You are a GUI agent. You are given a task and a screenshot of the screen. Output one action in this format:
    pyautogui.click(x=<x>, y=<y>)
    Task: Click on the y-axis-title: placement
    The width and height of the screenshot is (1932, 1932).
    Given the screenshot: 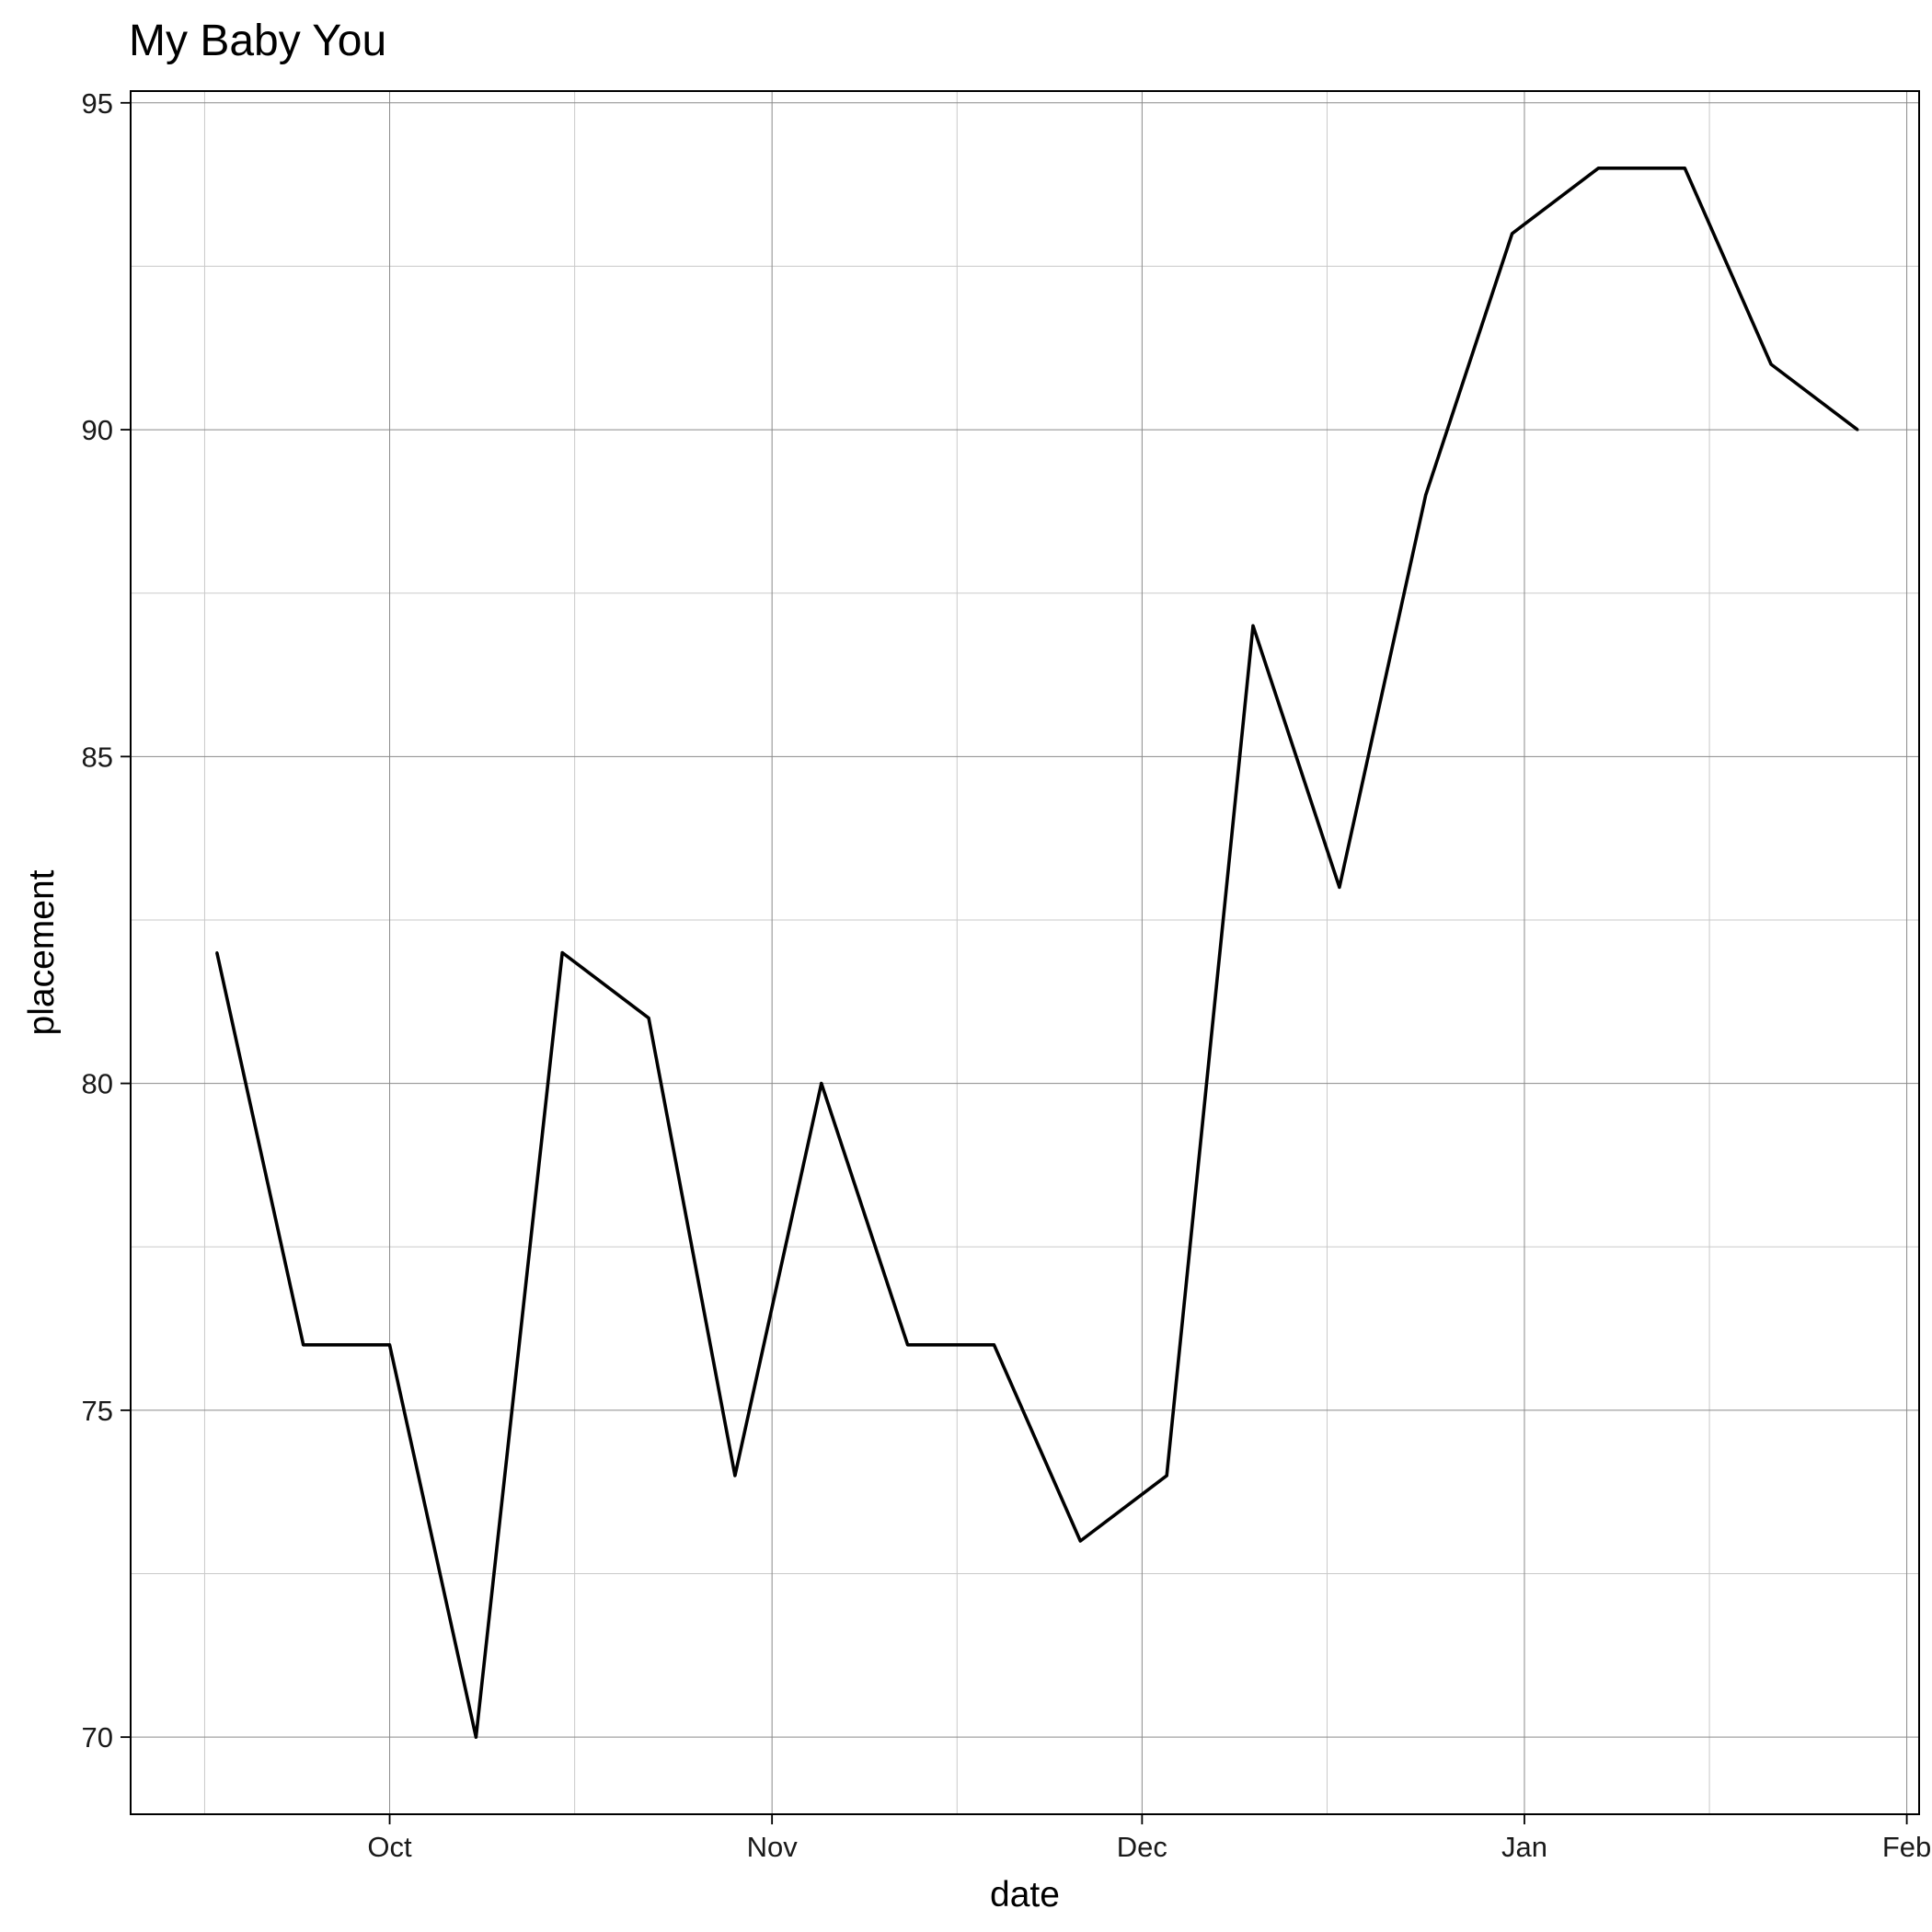 What is the action you would take?
    pyautogui.click(x=42, y=952)
    